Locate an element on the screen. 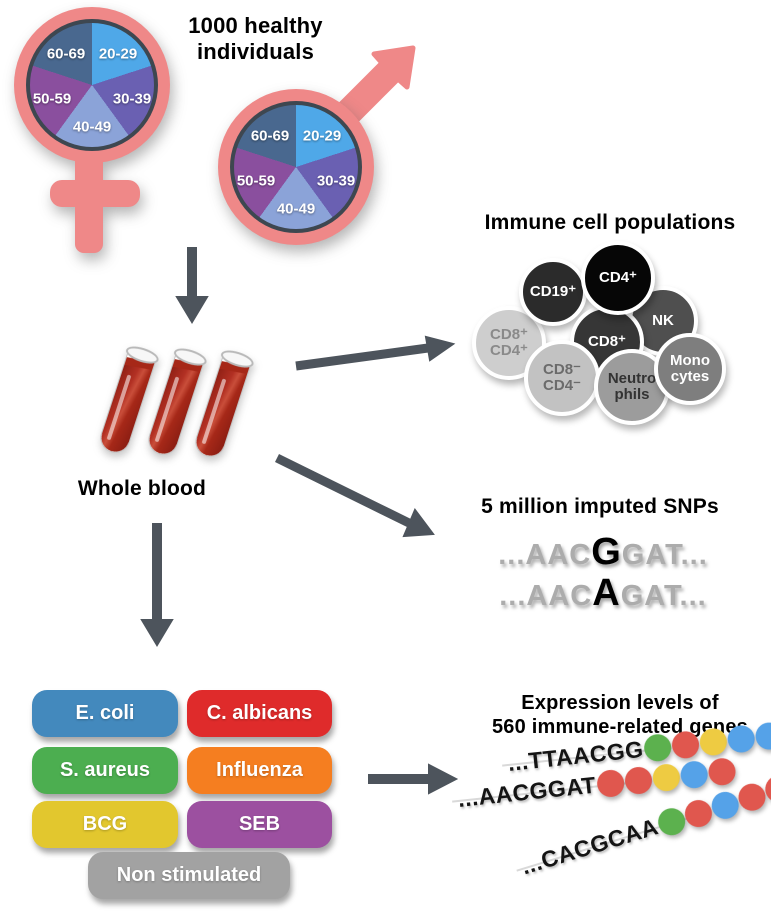  immune-cell-circle: CD8⁻ CD4⁻ is located at coordinates (562, 378).